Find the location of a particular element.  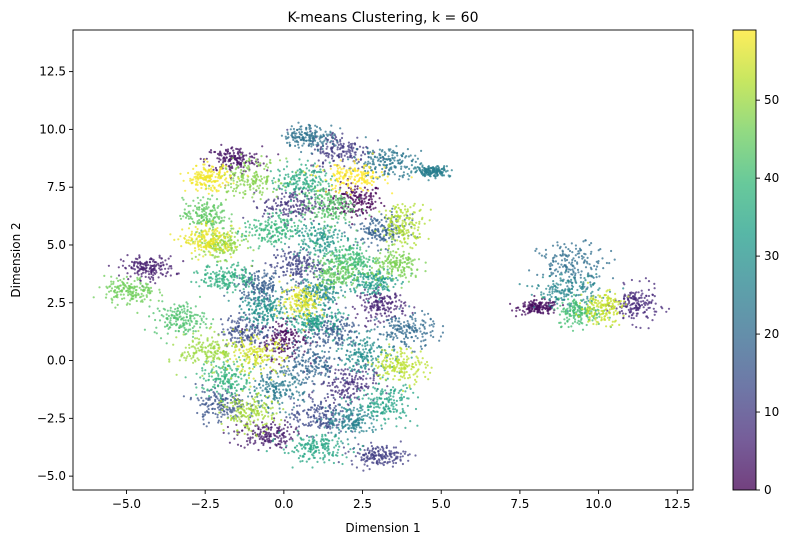

y-tick-label: 2.5 is located at coordinates (56, 303).